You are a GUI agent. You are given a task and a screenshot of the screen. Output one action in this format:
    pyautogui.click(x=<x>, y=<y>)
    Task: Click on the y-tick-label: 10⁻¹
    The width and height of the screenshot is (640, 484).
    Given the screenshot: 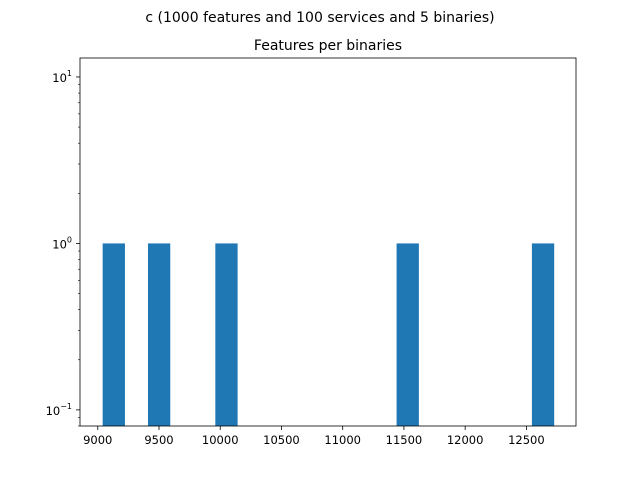 What is the action you would take?
    pyautogui.click(x=59, y=410)
    